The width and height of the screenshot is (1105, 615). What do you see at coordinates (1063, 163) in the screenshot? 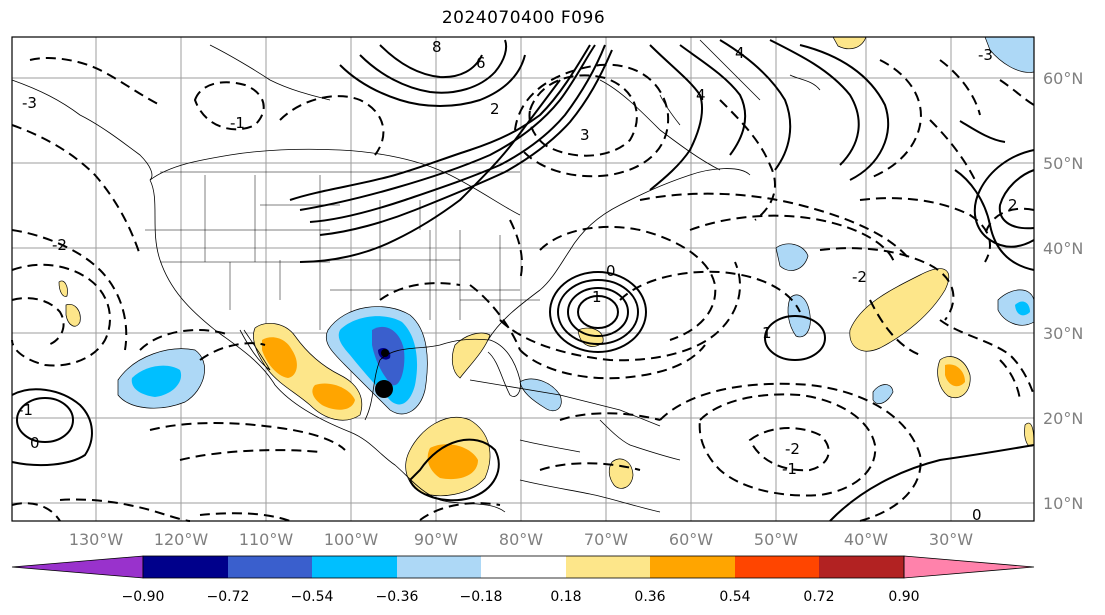
I see `lat-label: 50°N` at bounding box center [1063, 163].